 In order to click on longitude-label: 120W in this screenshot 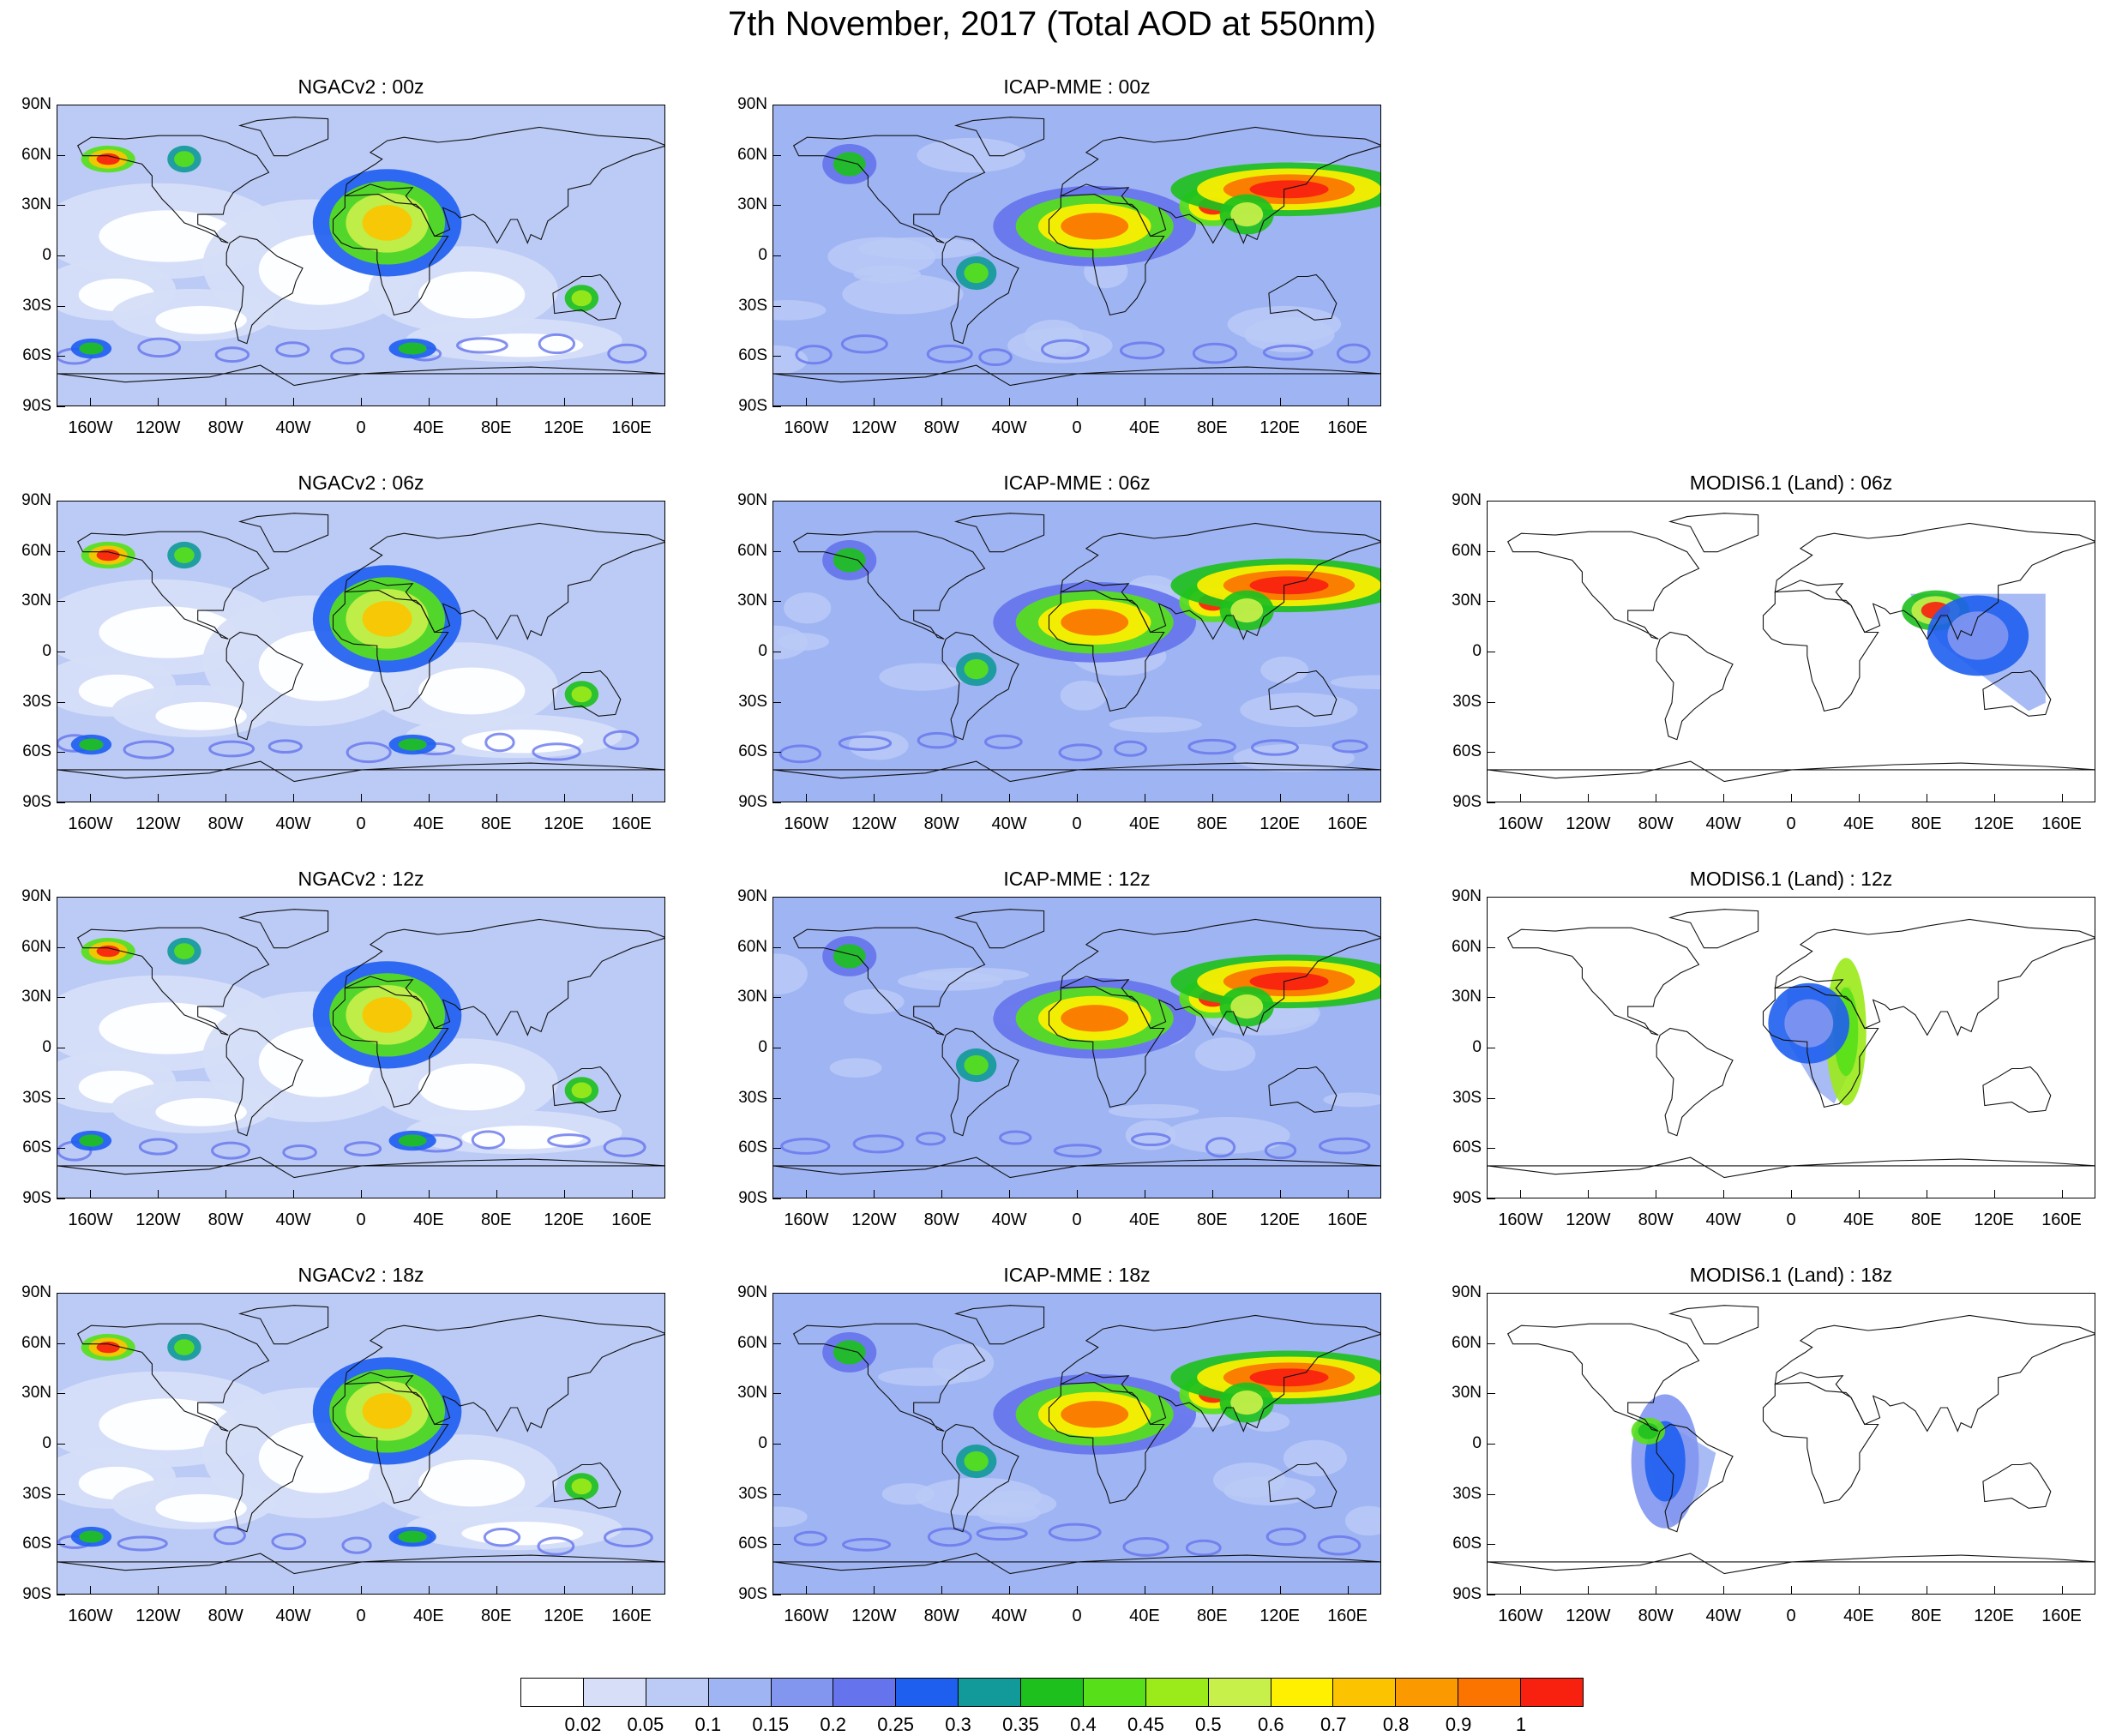, I will do `click(158, 427)`.